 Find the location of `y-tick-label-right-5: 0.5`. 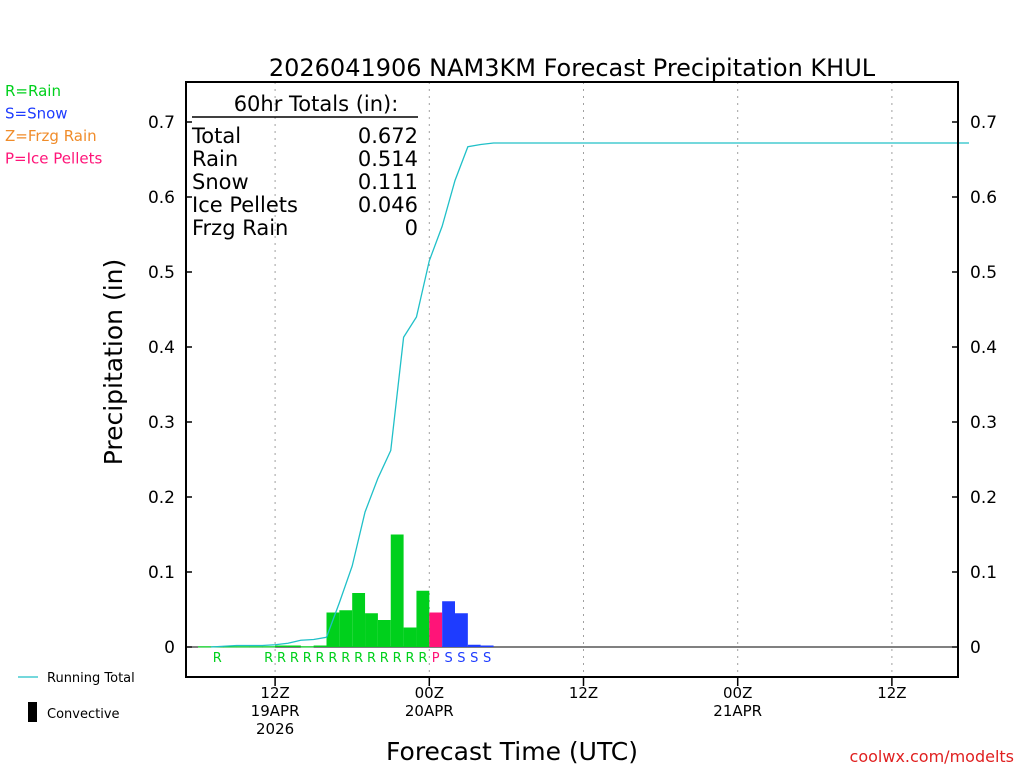

y-tick-label-right-5: 0.5 is located at coordinates (983, 273).